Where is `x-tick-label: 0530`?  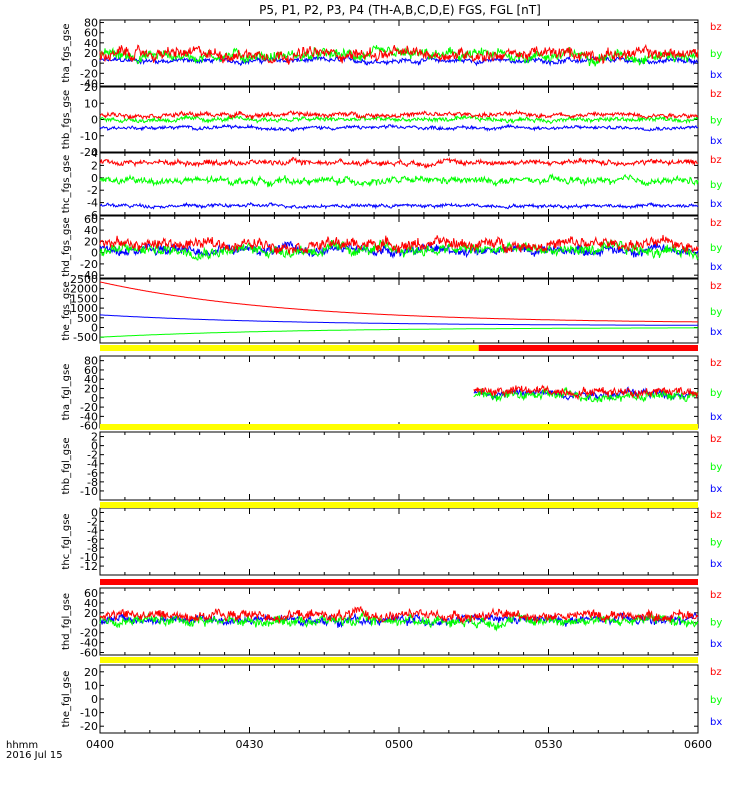
x-tick-label: 0530 is located at coordinates (549, 744).